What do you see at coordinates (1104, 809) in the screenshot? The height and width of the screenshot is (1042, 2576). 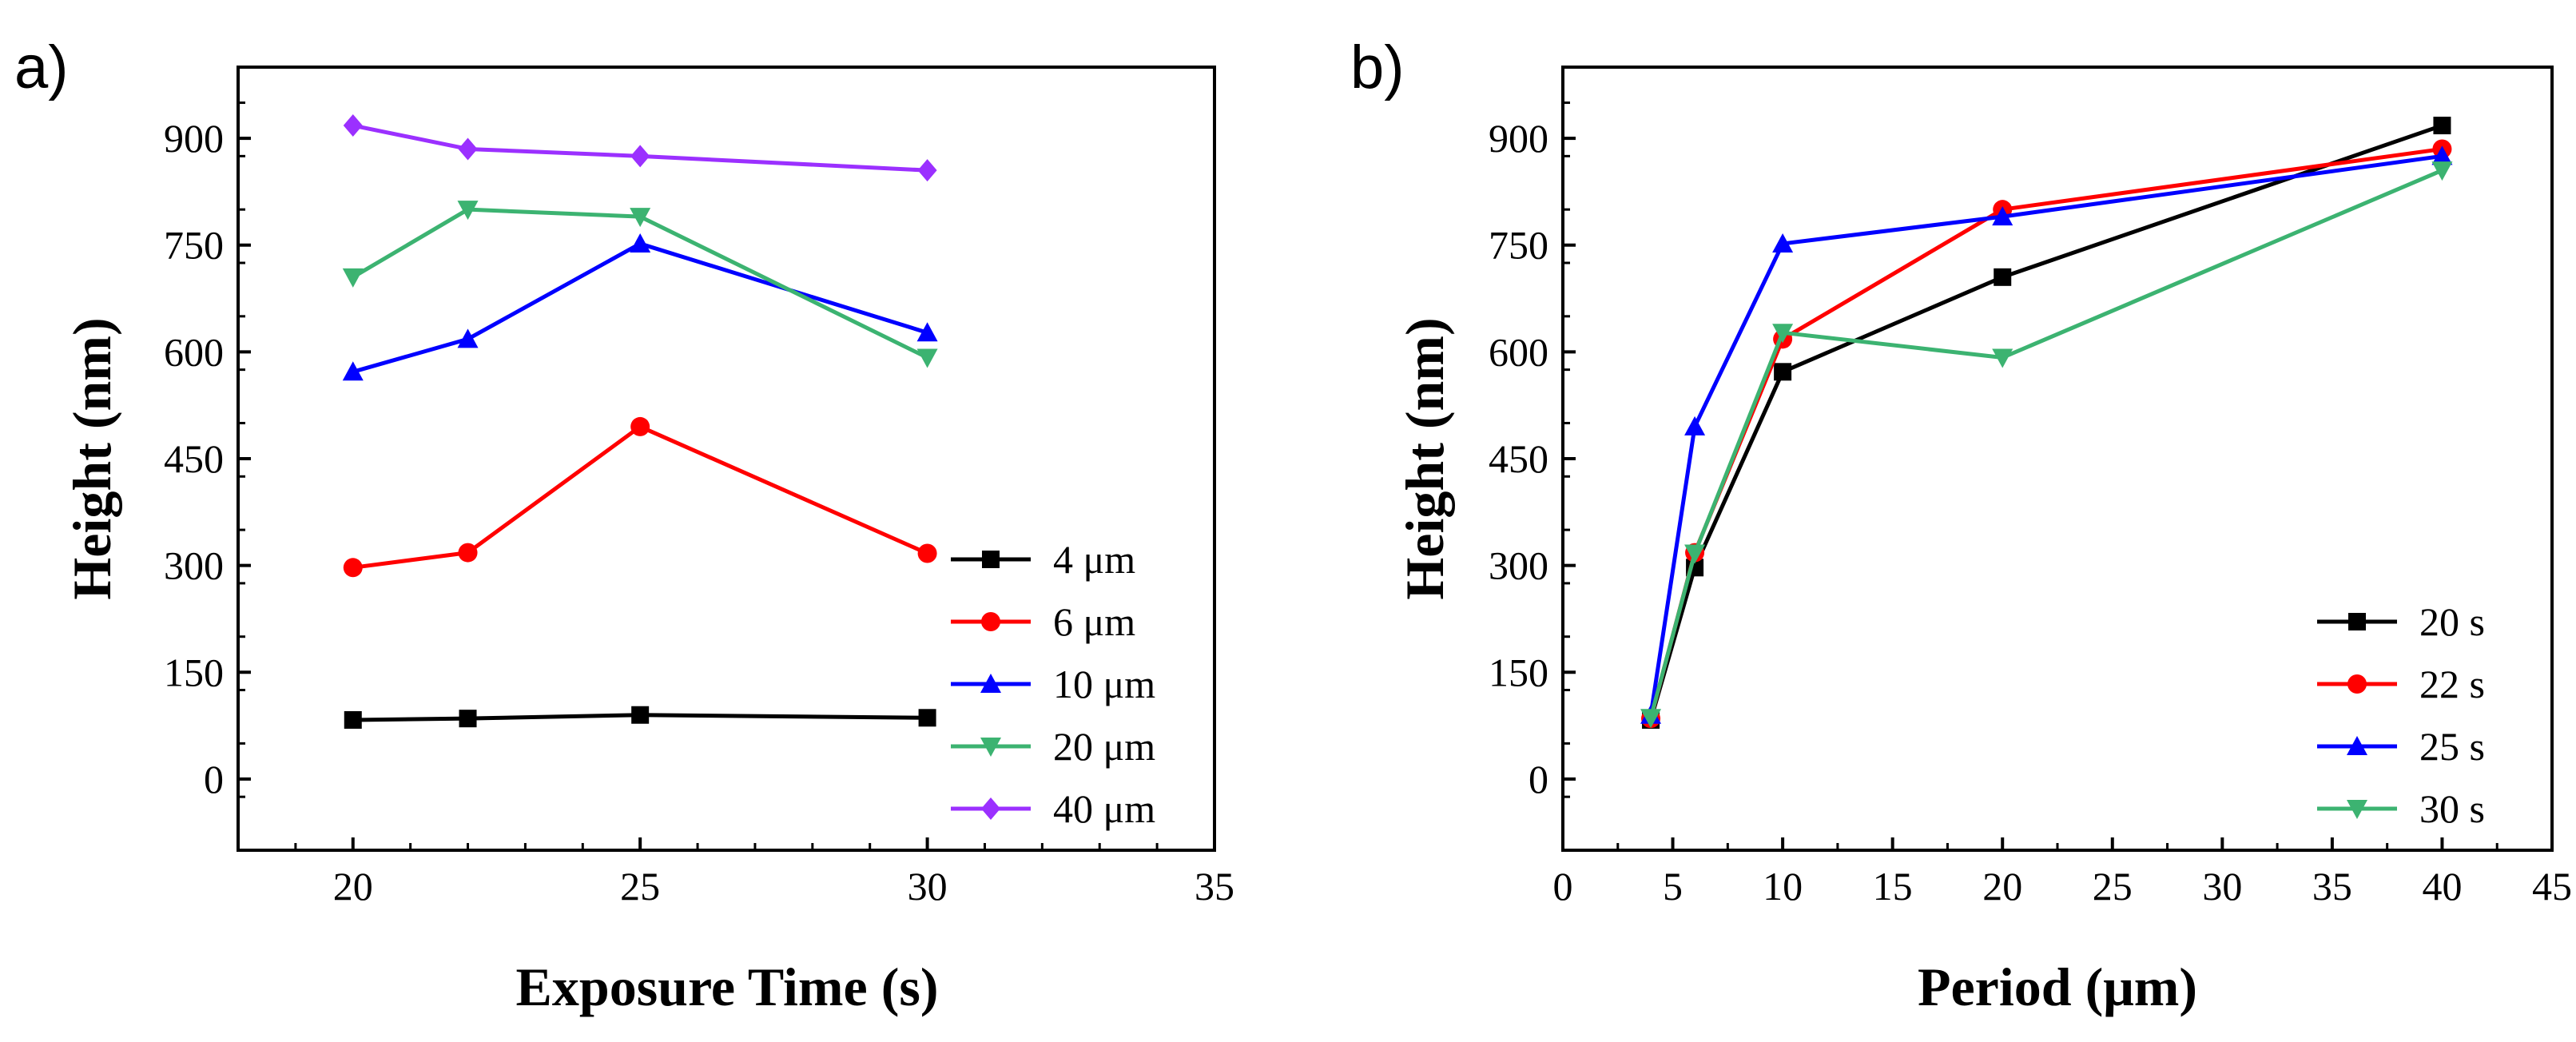 I see `legend-label-a-40-m: 40 μm` at bounding box center [1104, 809].